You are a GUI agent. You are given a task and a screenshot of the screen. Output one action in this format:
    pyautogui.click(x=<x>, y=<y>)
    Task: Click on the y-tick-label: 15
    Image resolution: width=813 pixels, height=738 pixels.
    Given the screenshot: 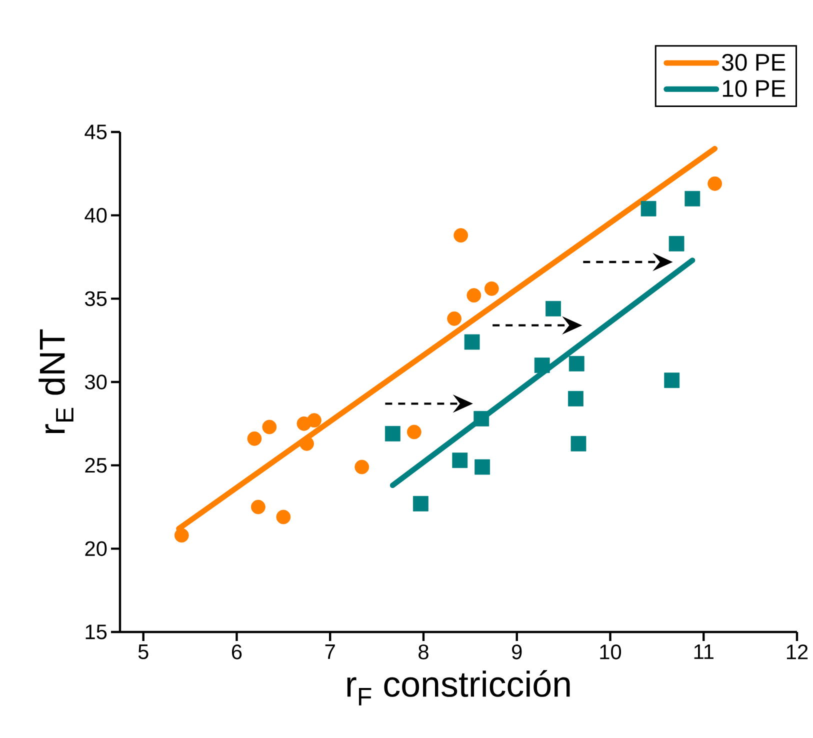 What is the action you would take?
    pyautogui.click(x=96, y=632)
    